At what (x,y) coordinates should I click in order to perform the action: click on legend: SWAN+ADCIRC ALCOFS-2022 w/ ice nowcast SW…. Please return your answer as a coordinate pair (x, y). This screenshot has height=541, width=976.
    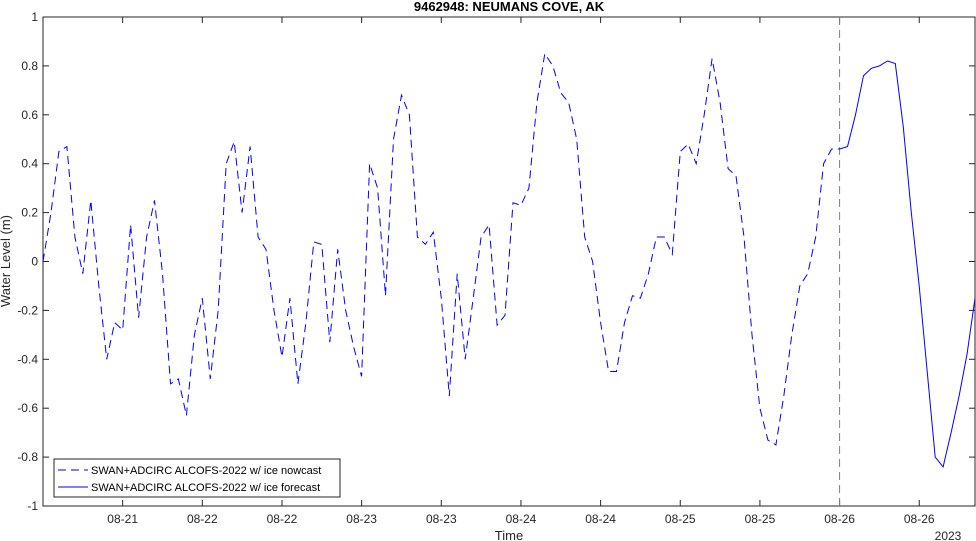
    Looking at the image, I should click on (197, 478).